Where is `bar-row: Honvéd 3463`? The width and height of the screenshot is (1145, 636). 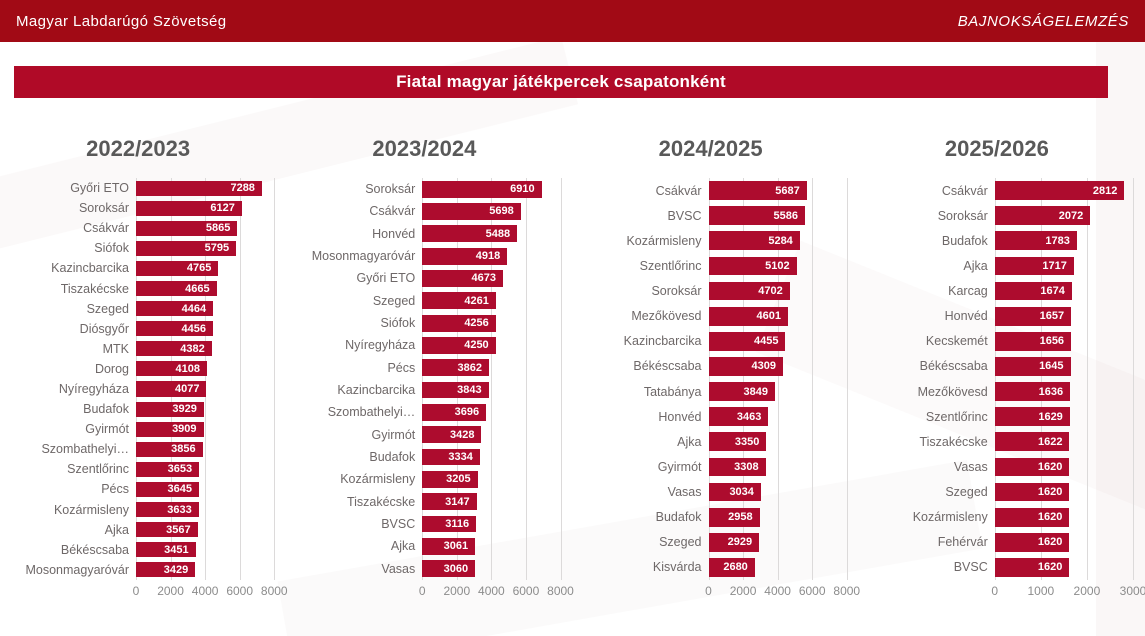
bar-row: Honvéd 3463 is located at coordinates (711, 416).